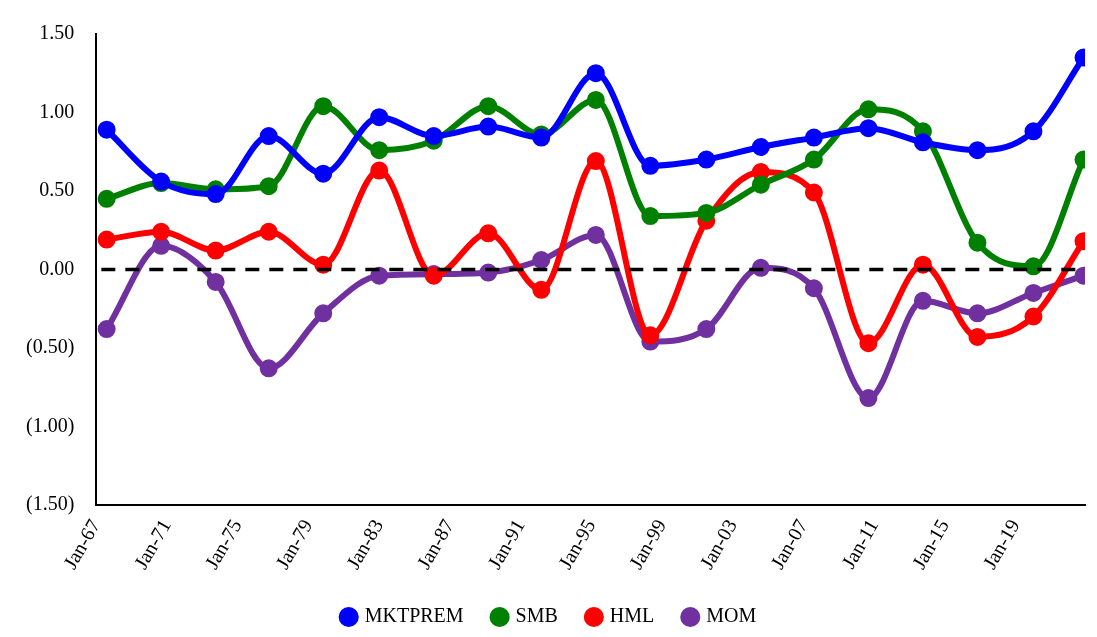 This screenshot has width=1097, height=637. I want to click on legend-label: SMB, so click(536, 615).